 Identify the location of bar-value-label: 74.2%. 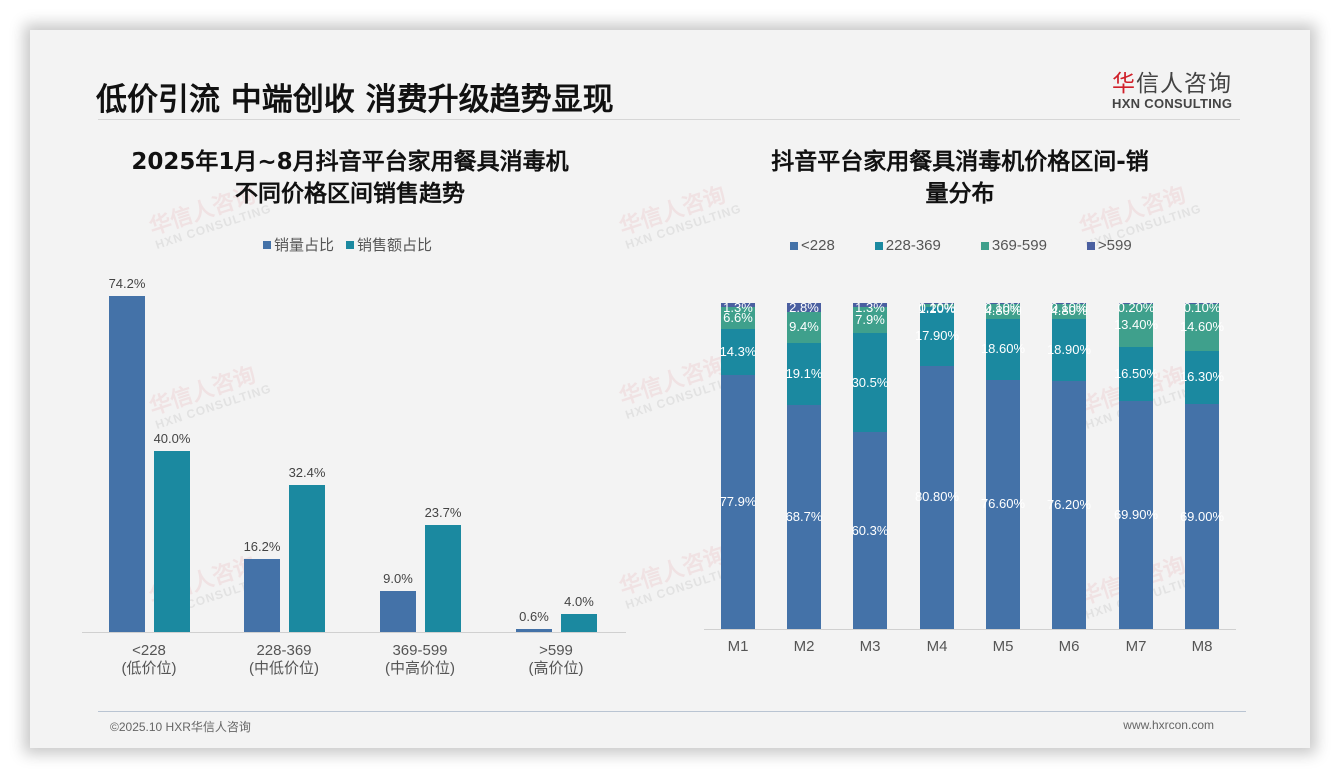
(127, 283).